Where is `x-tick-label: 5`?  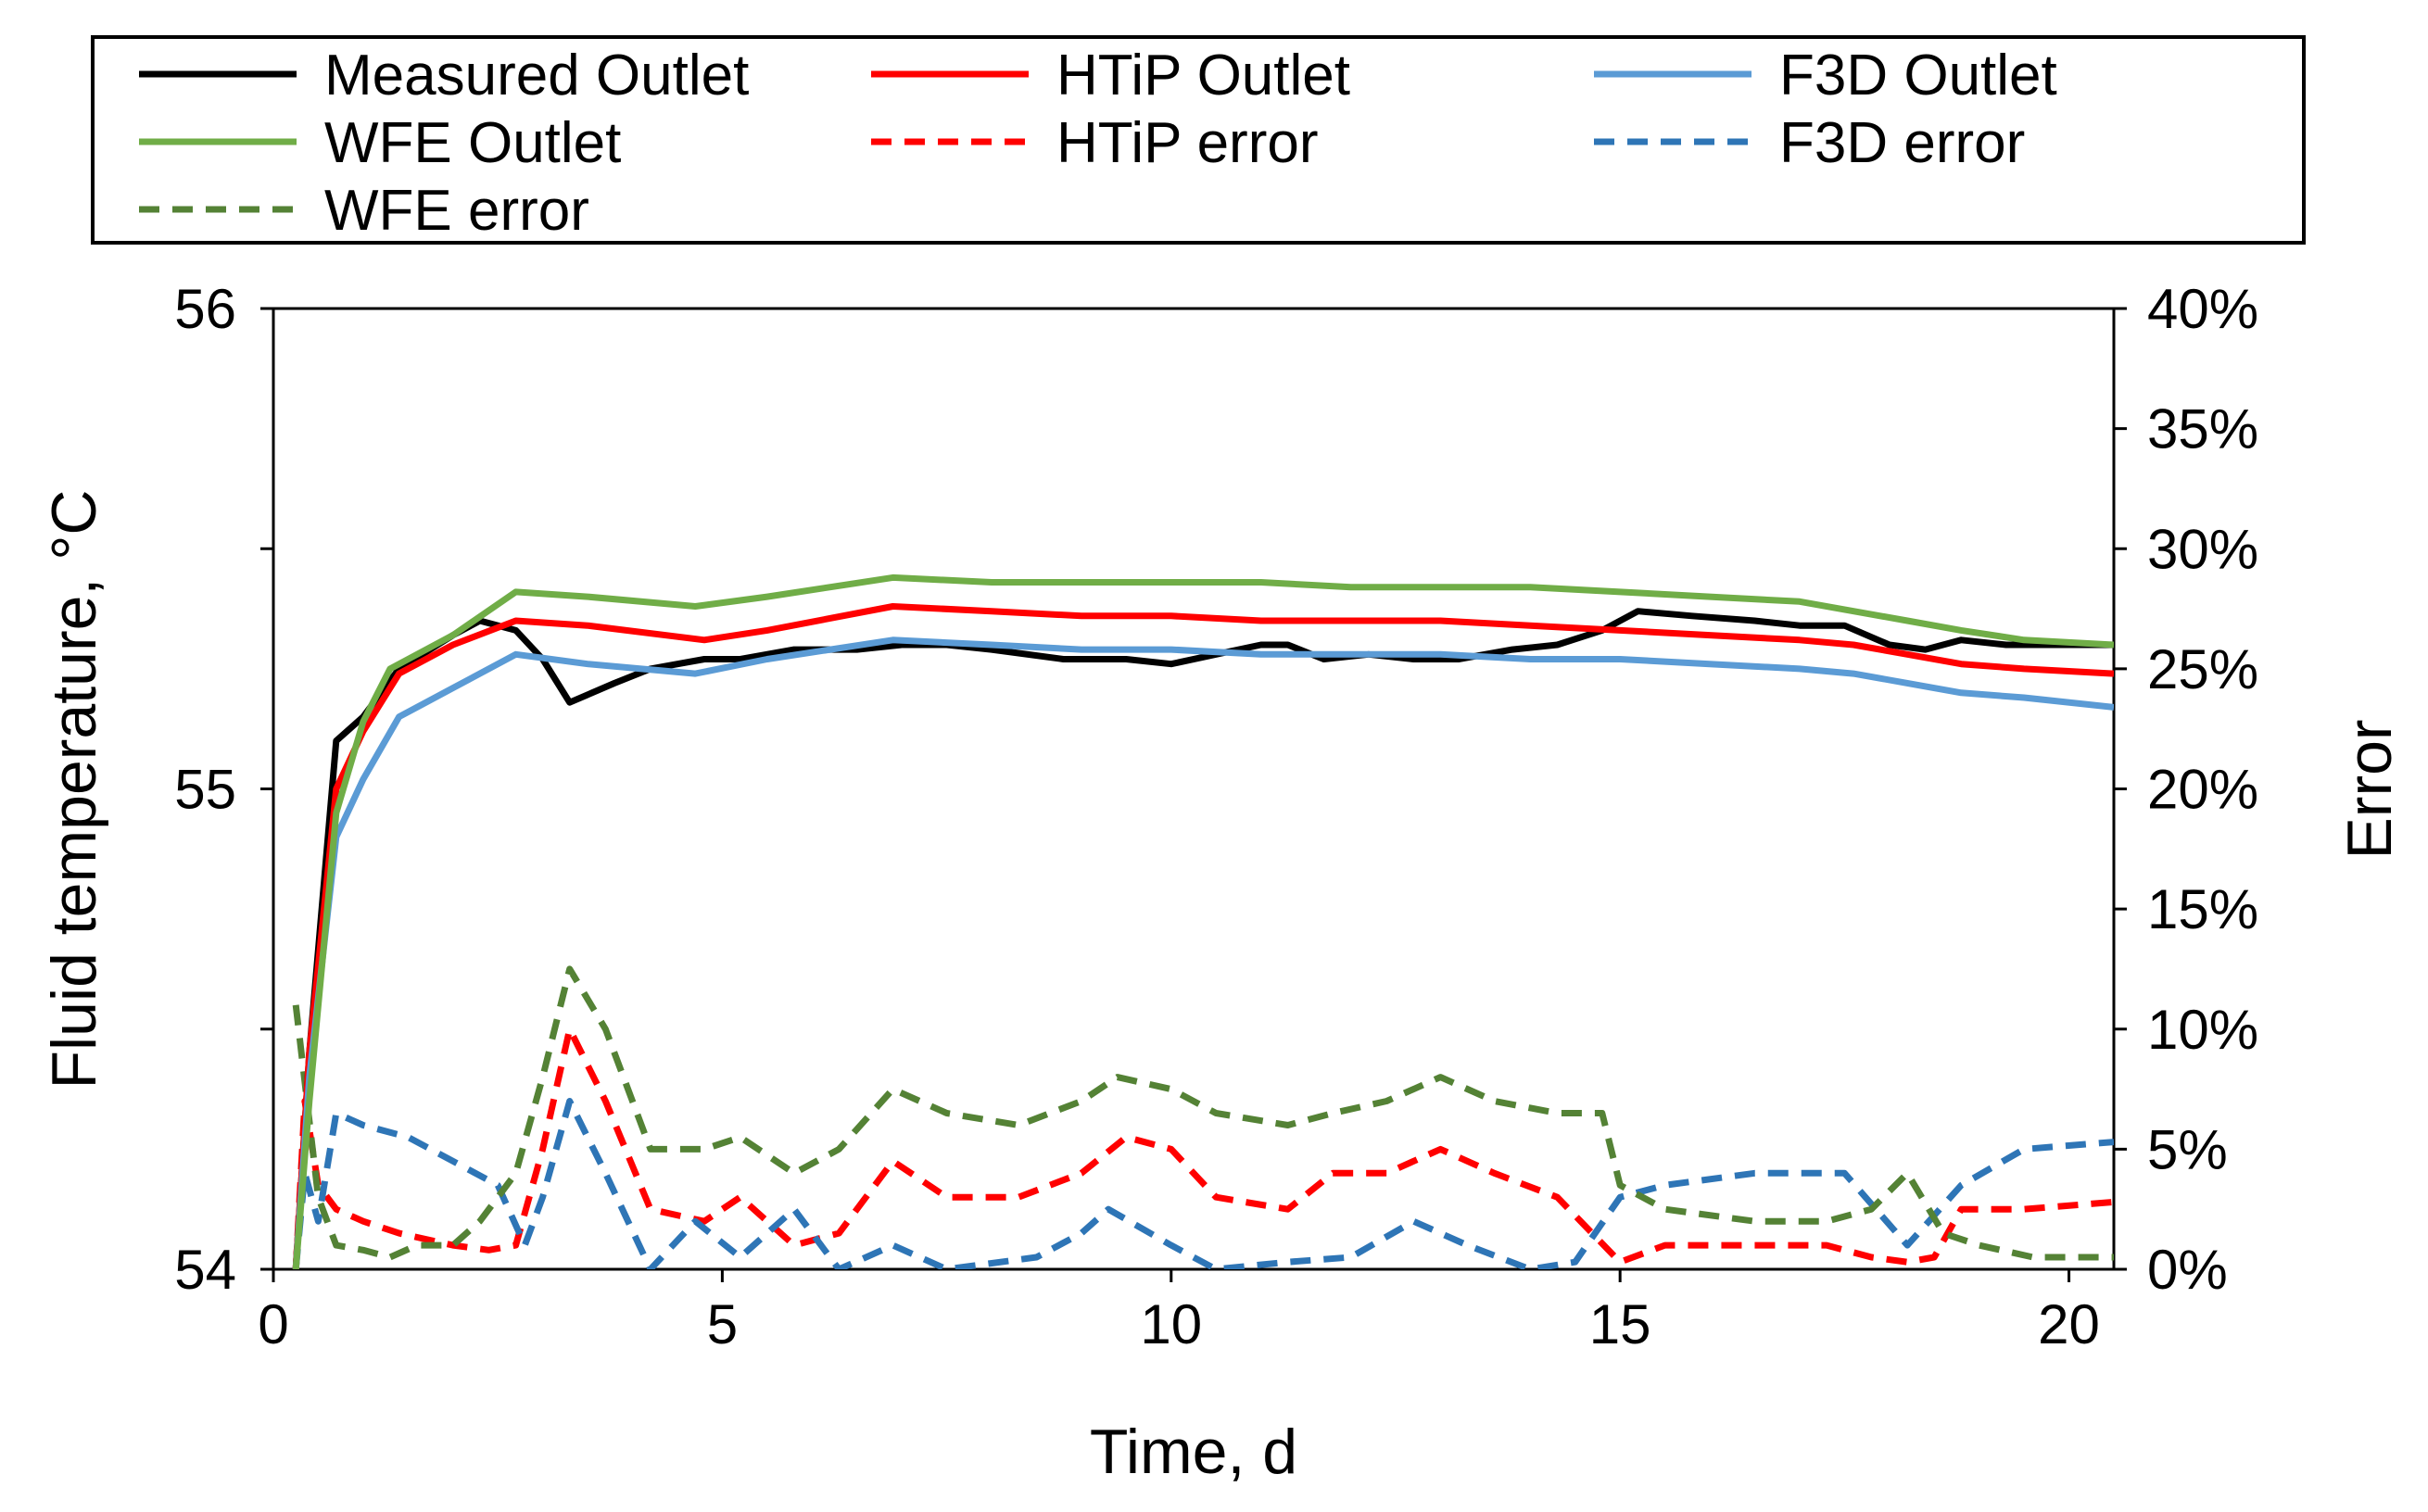
x-tick-label: 5 is located at coordinates (722, 1324).